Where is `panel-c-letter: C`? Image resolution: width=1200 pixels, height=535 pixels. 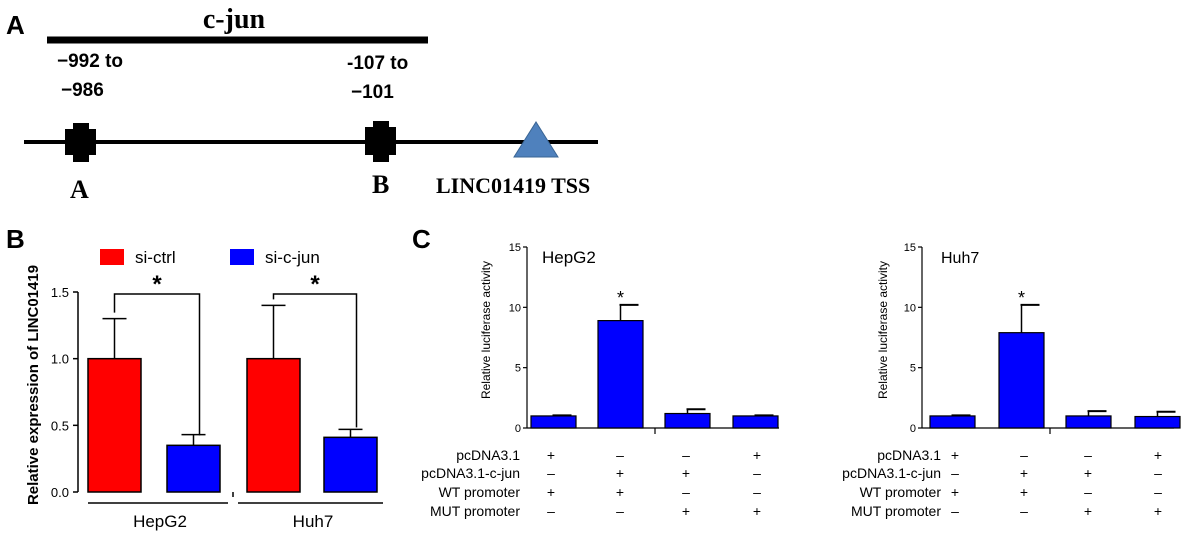
panel-c-letter: C is located at coordinates (421, 239).